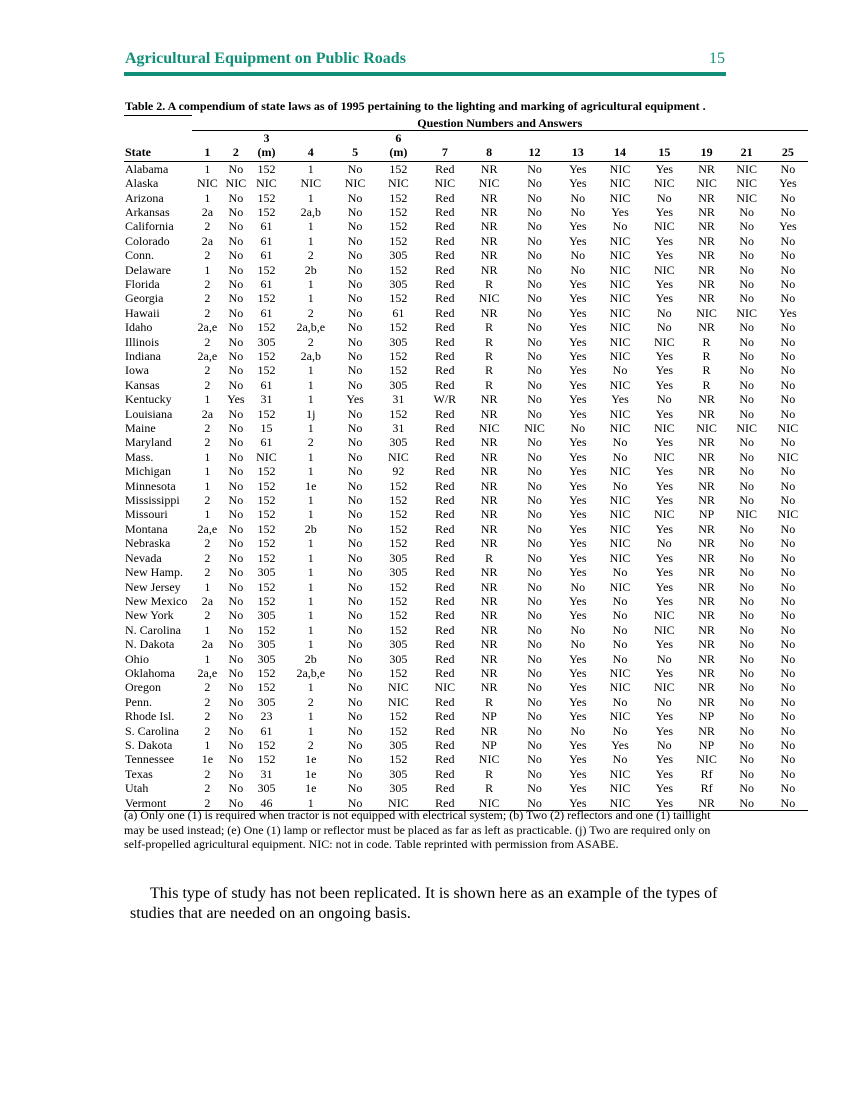 This screenshot has height=1100, width=850. I want to click on answer-cell: 305, so click(266, 615).